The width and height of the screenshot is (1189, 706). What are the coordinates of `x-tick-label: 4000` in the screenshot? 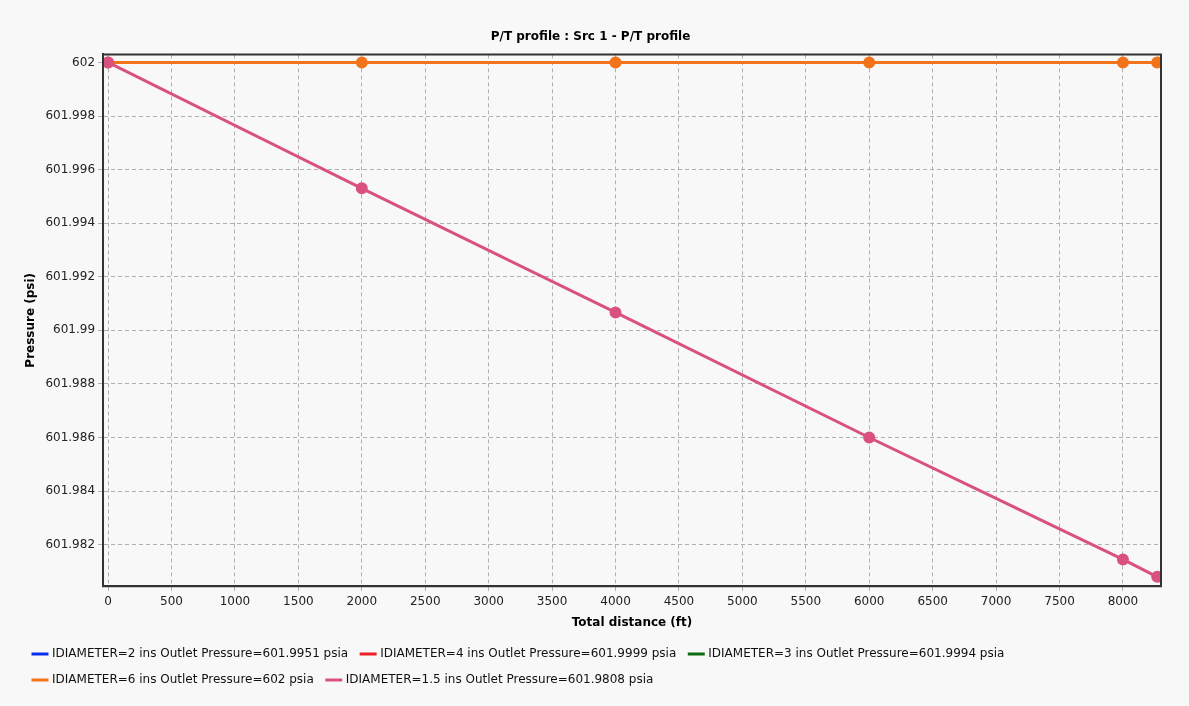 It's located at (615, 600).